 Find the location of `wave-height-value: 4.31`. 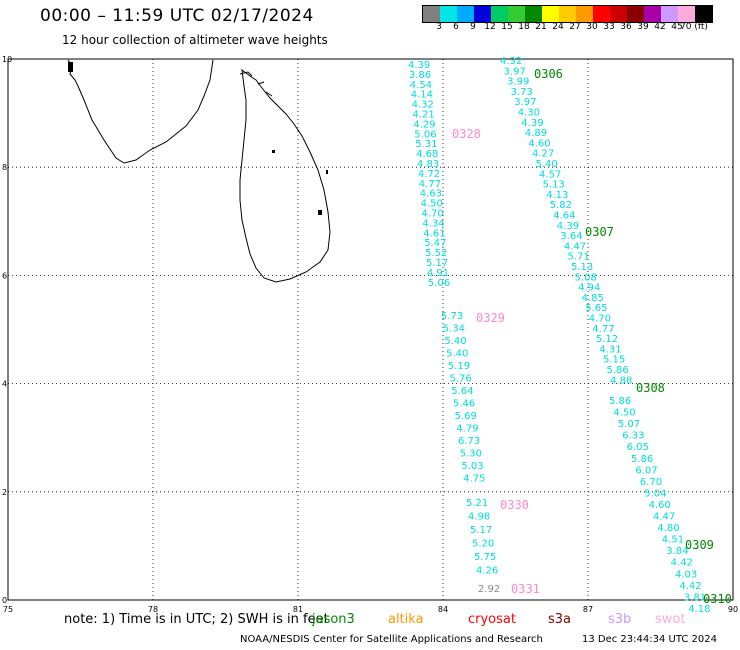

wave-height-value: 4.31 is located at coordinates (610, 349).